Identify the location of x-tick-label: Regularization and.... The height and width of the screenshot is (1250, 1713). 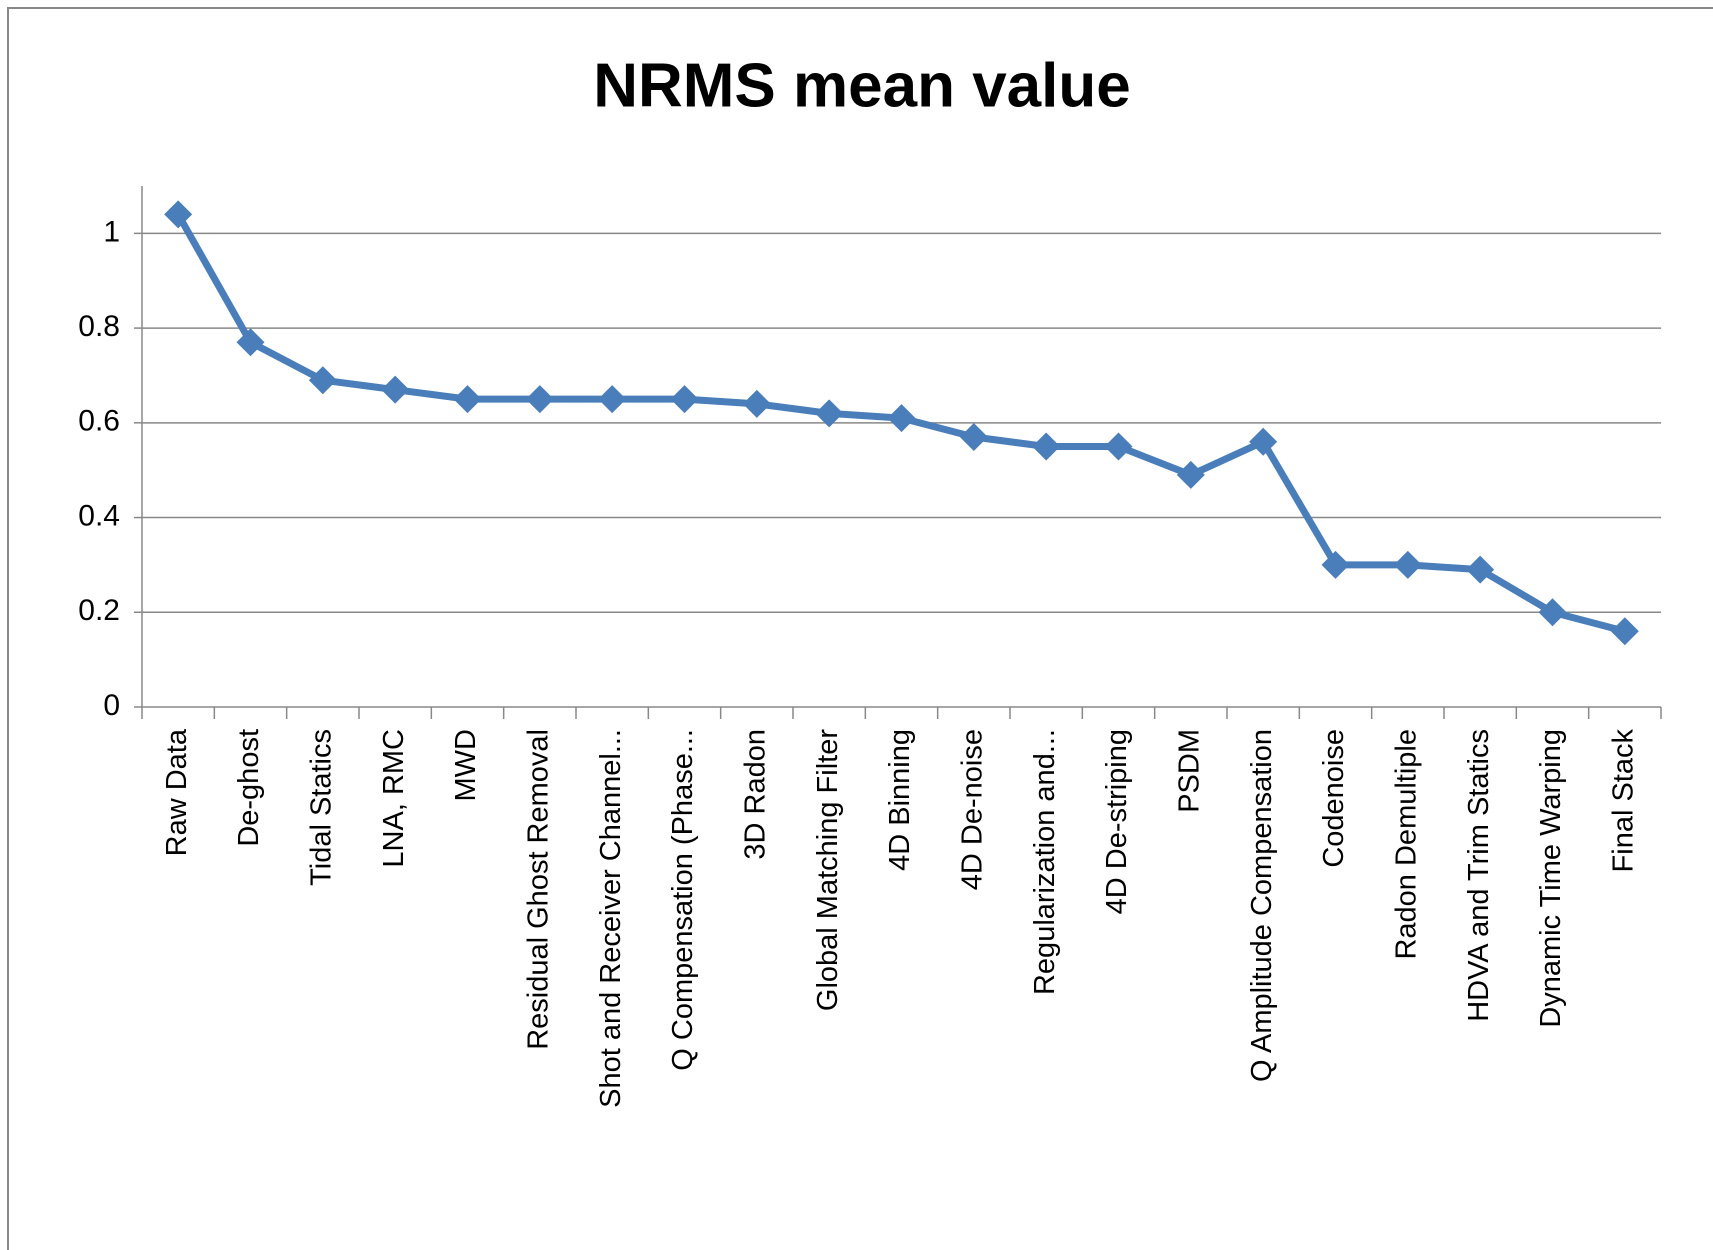
(1045, 862).